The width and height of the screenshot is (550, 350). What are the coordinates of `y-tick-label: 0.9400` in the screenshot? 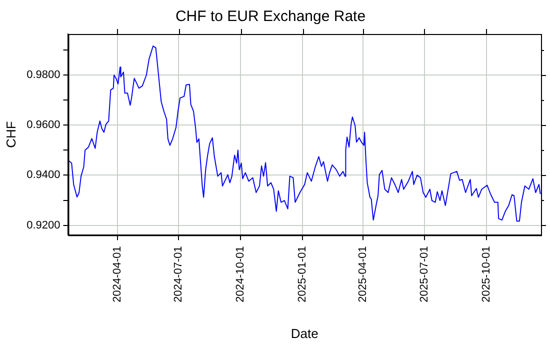 It's located at (43, 175).